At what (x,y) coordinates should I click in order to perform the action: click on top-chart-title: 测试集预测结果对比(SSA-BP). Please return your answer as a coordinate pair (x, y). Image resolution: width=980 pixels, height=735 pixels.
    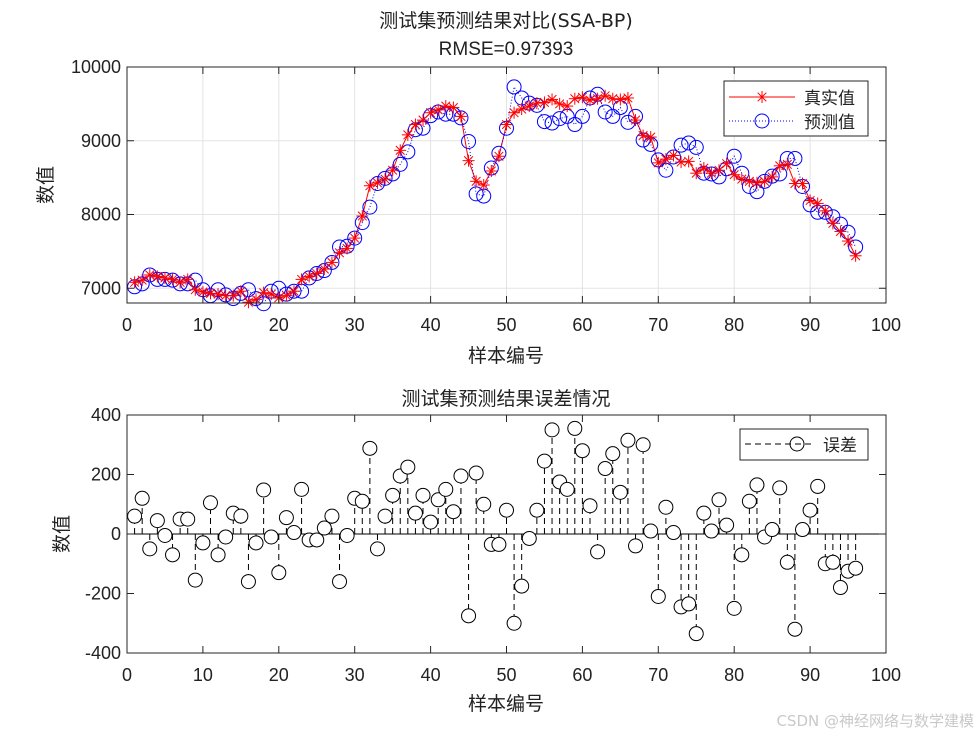
    Looking at the image, I should click on (506, 21).